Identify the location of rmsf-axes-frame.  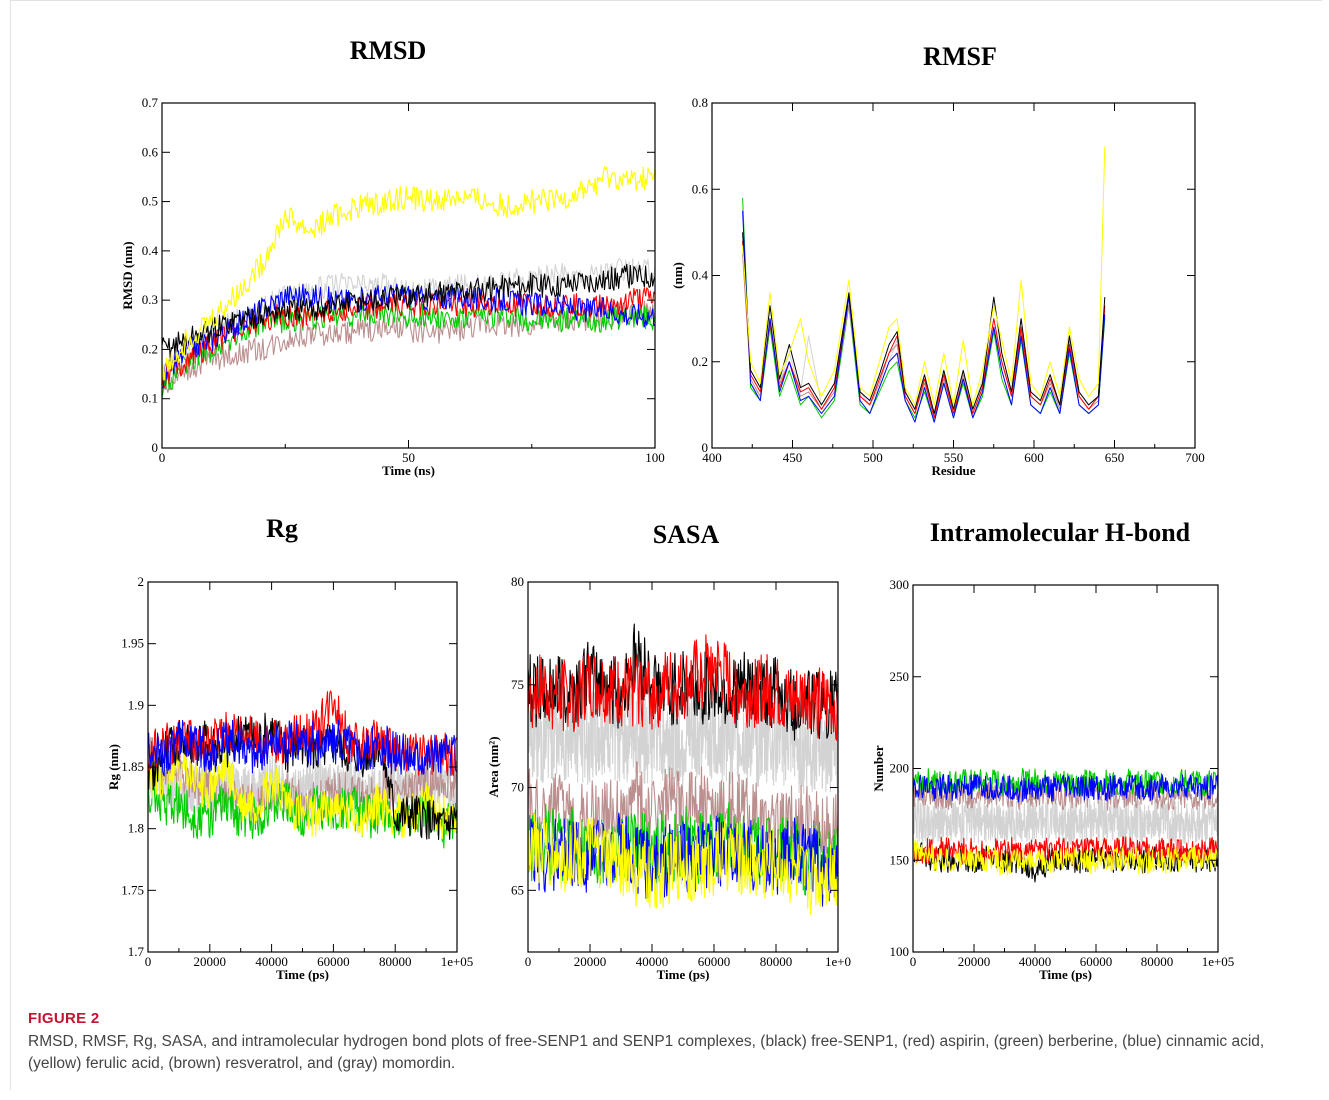
(953, 275).